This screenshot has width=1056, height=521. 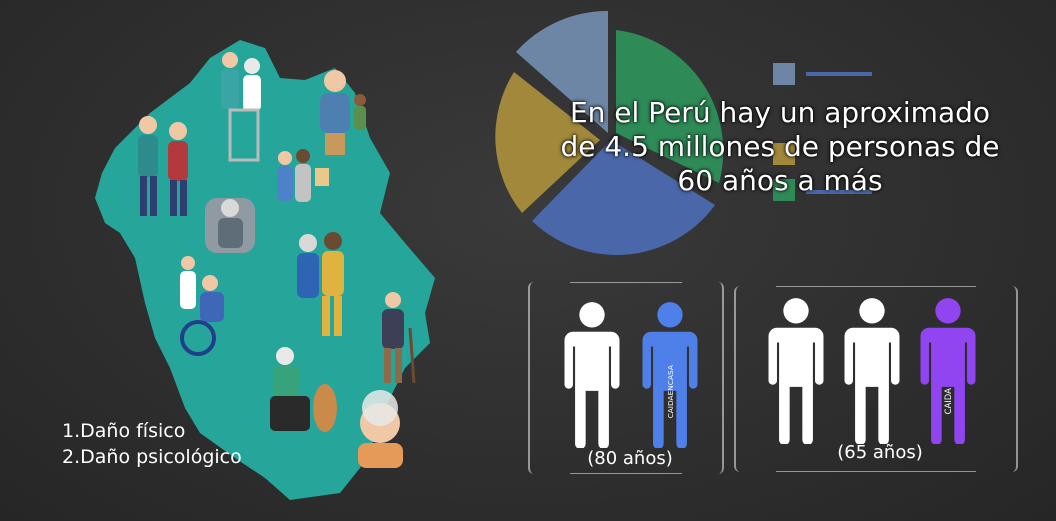 I want to click on elder-woman-portrait-illustration, so click(x=380, y=429).